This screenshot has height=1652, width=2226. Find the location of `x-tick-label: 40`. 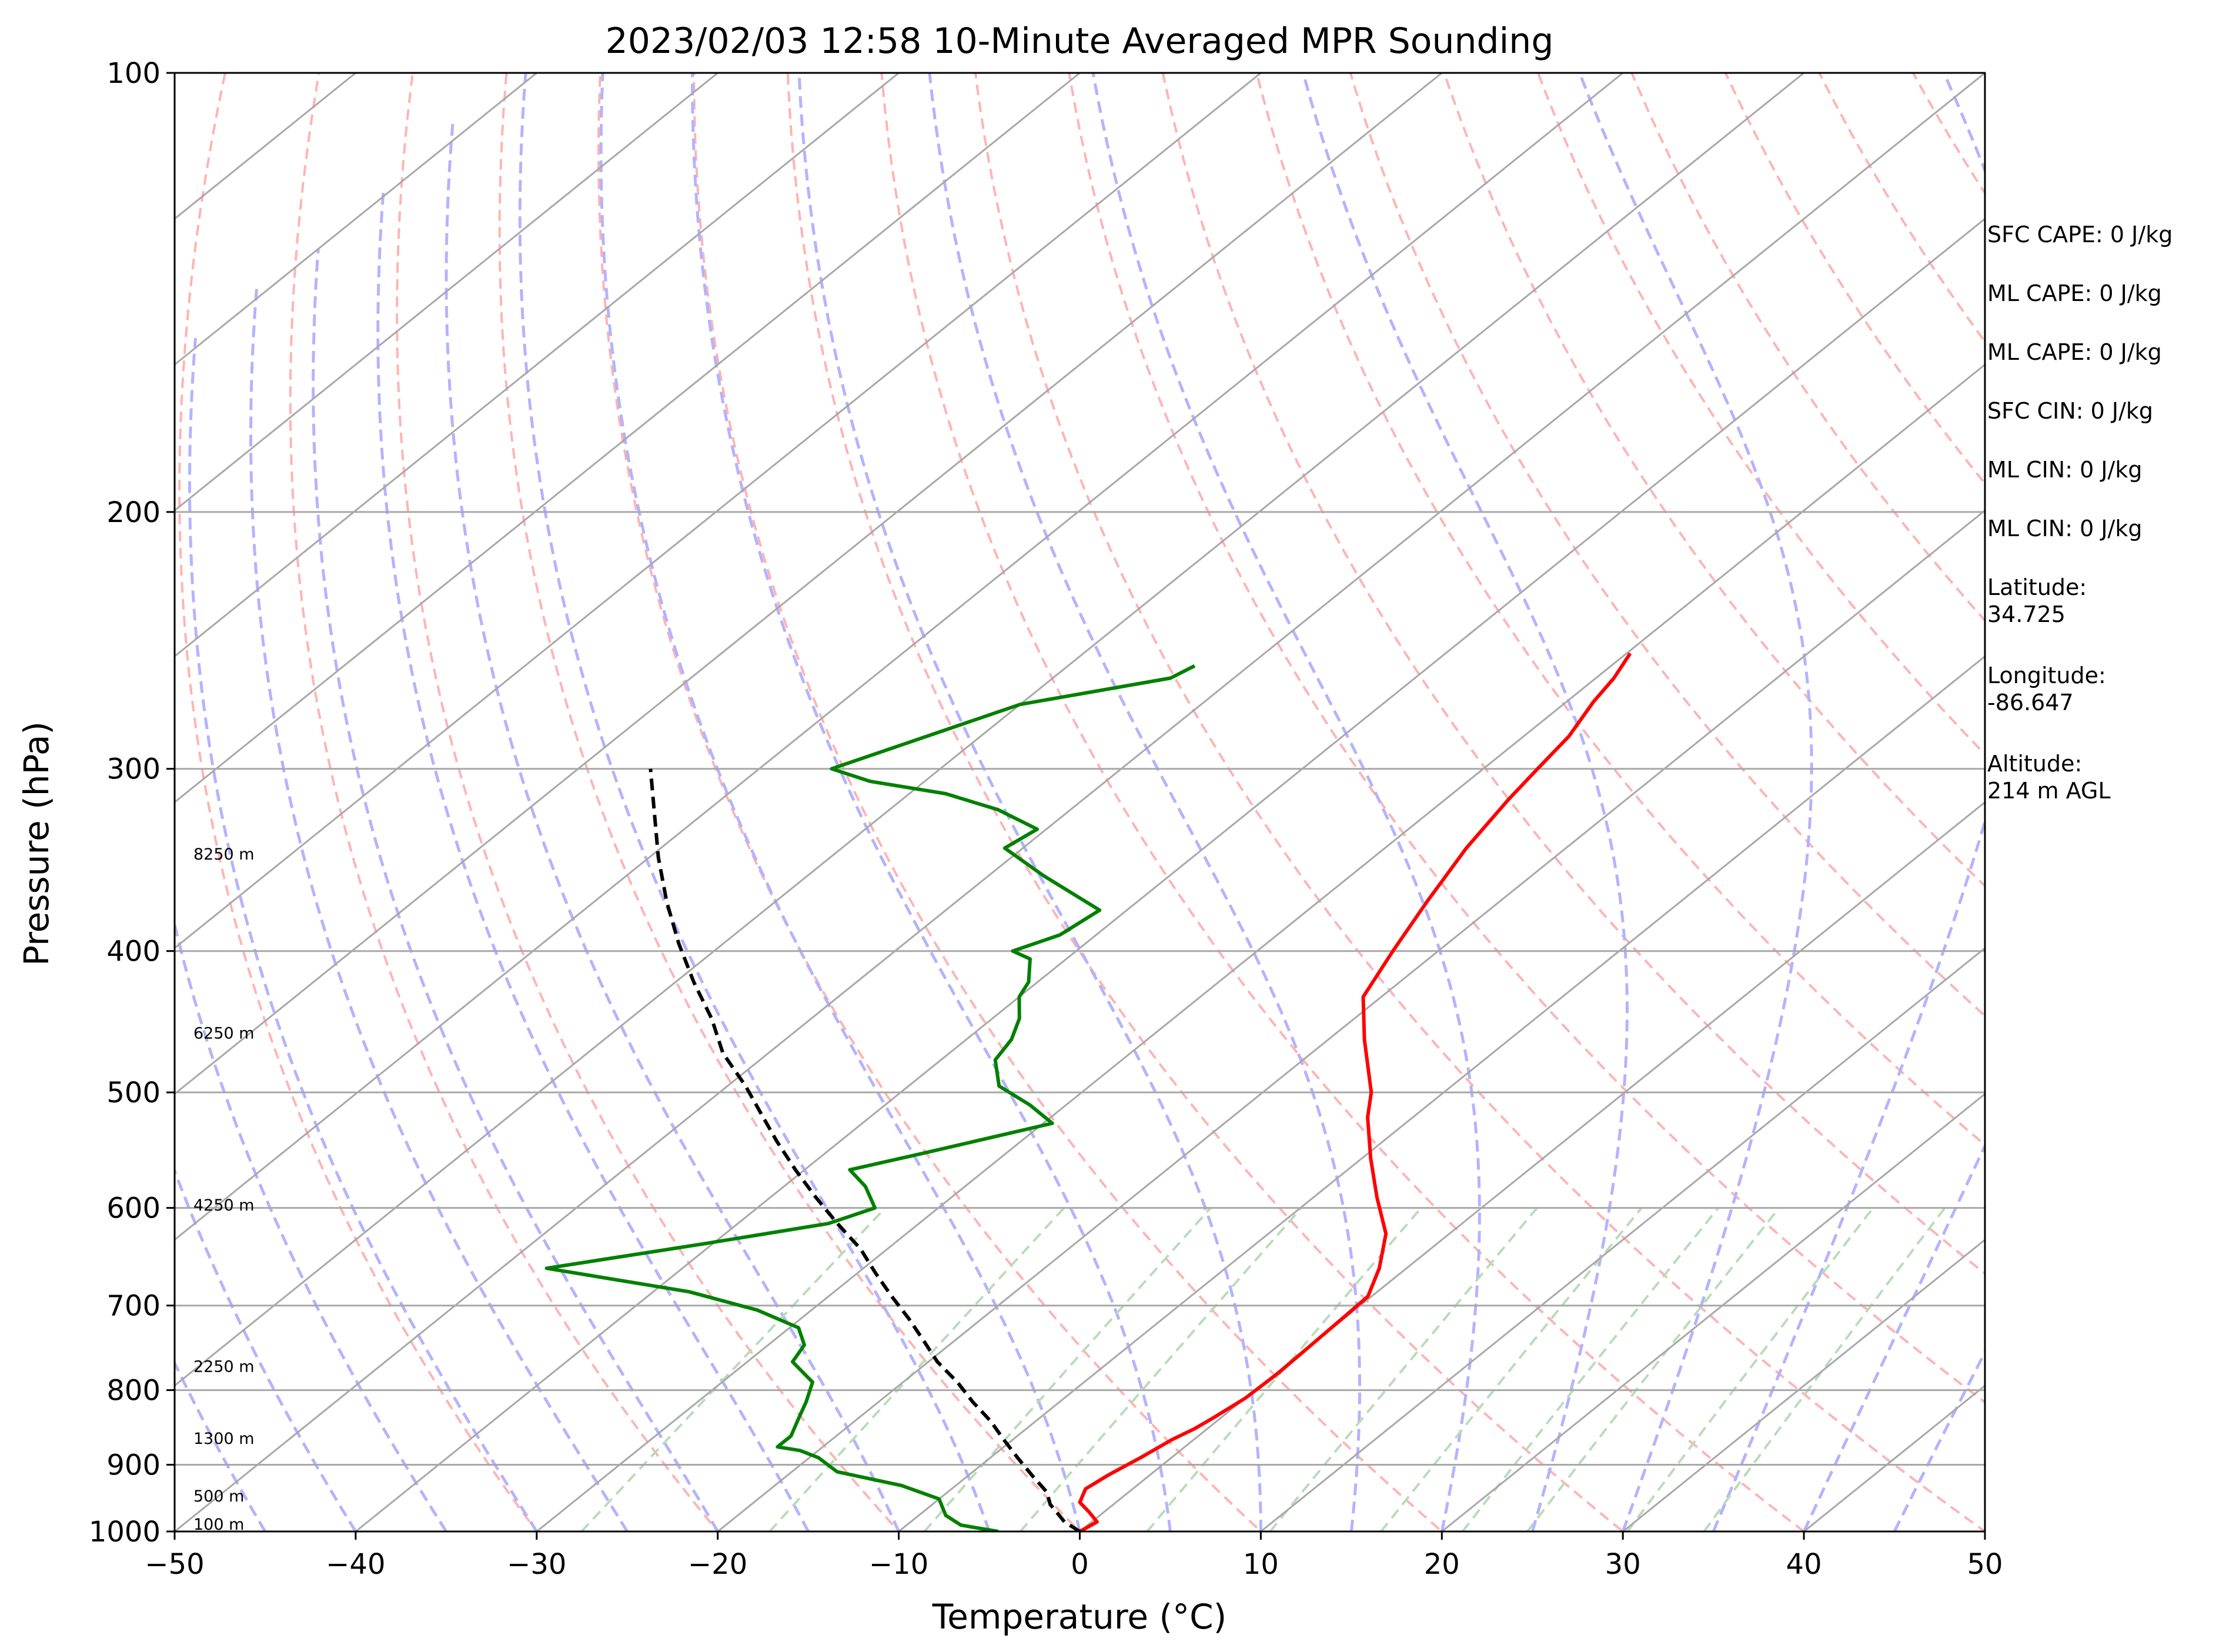

x-tick-label: 40 is located at coordinates (1804, 1564).